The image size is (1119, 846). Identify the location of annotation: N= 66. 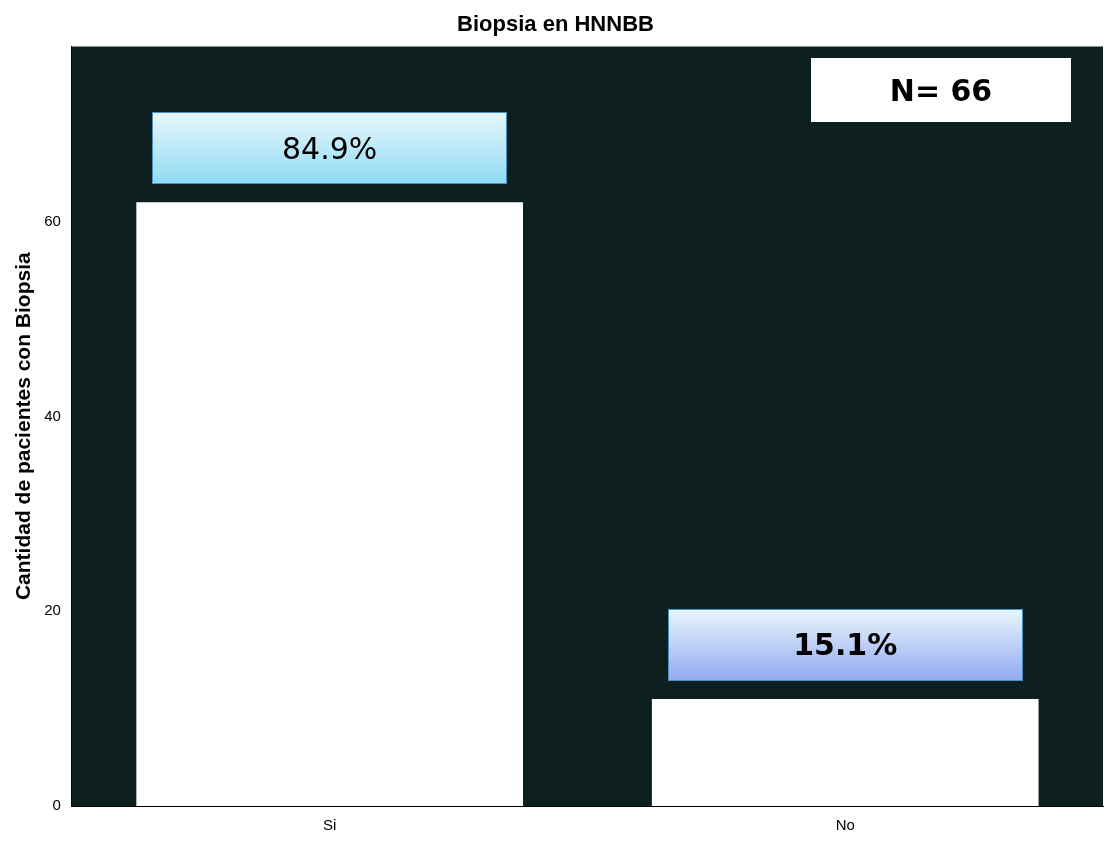
(941, 90).